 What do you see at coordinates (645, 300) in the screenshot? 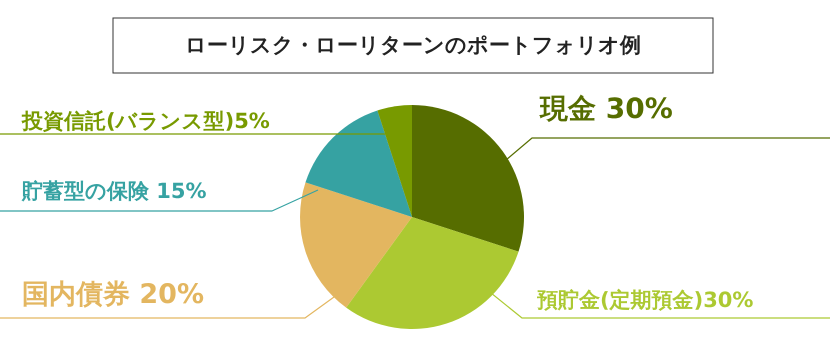
I see `slice-label: 預貯金(定期預金)30%` at bounding box center [645, 300].